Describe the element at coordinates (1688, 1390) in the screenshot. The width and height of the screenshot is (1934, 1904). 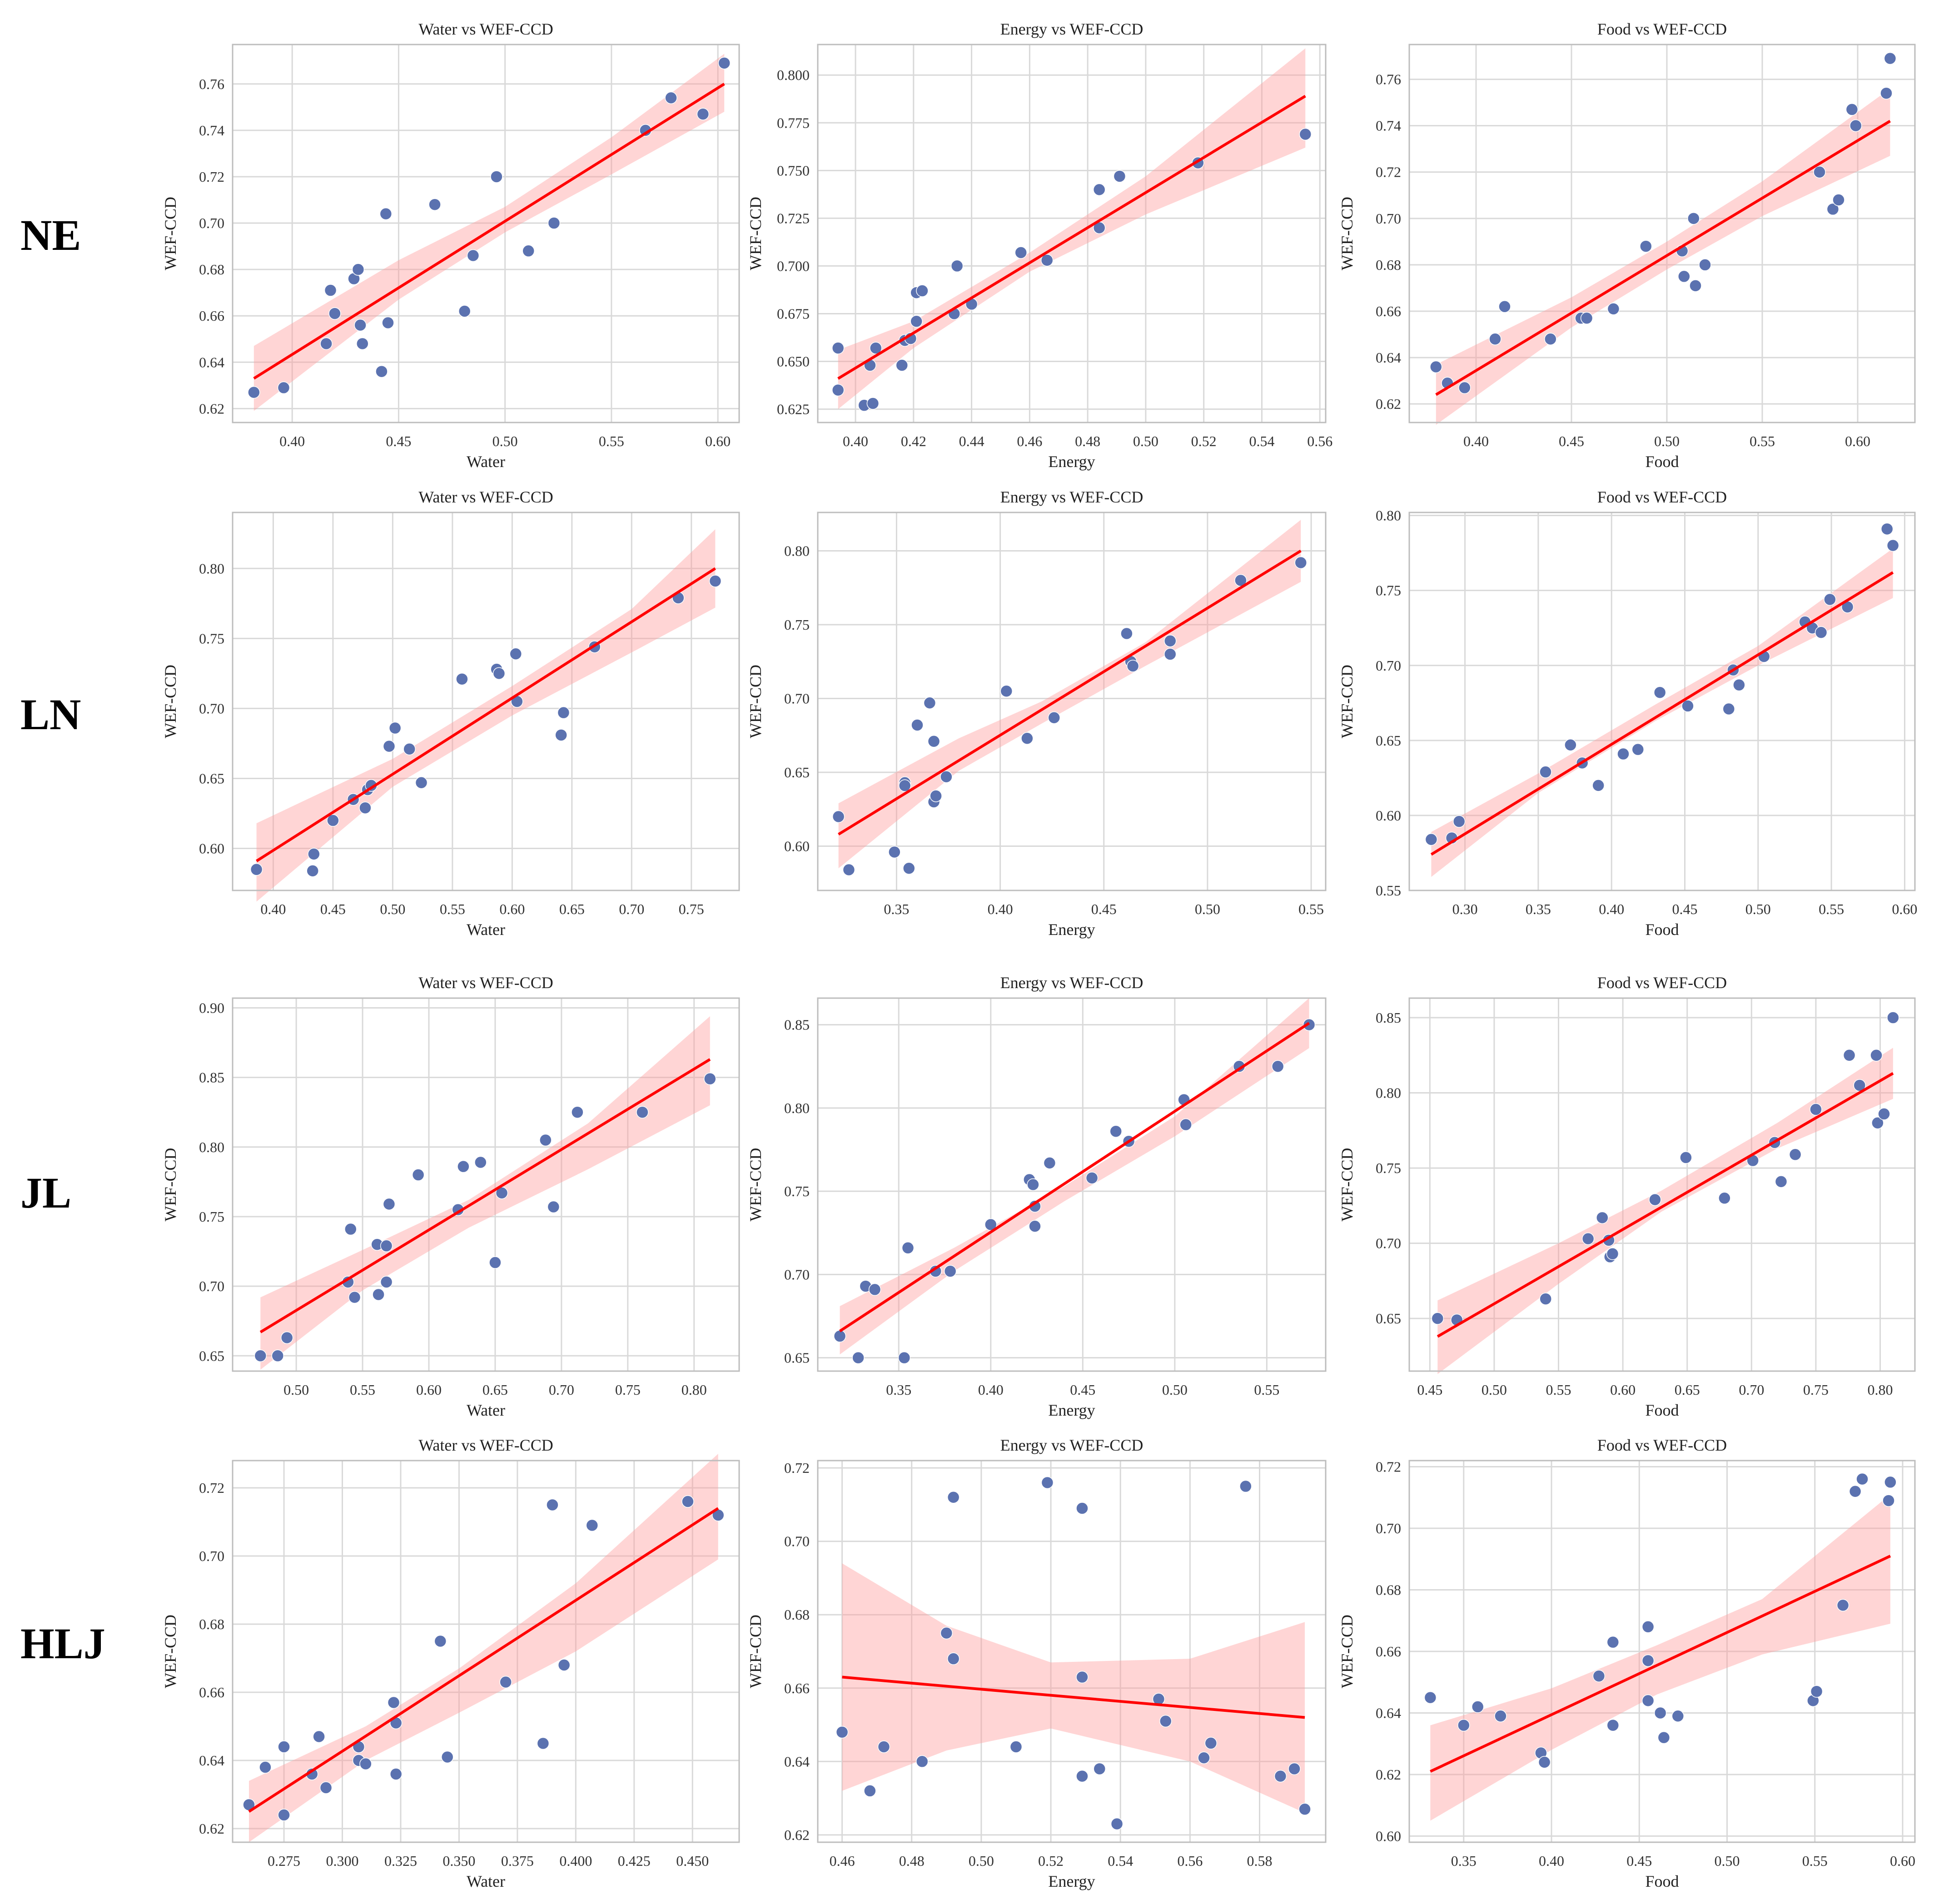
I see `x-tick-label: 0.65` at that location.